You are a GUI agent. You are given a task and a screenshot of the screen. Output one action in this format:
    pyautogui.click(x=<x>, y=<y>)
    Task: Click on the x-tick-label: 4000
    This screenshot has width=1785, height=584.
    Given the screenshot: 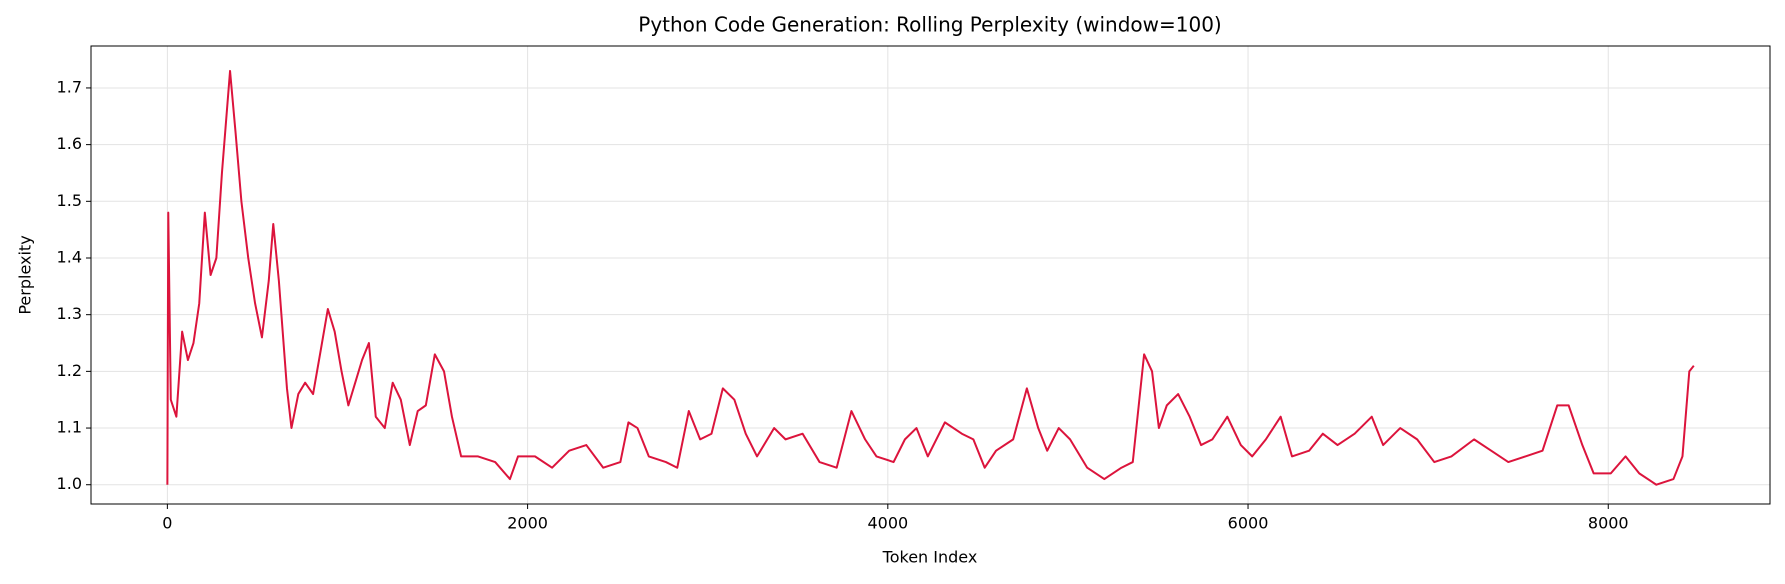 What is the action you would take?
    pyautogui.click(x=887, y=523)
    